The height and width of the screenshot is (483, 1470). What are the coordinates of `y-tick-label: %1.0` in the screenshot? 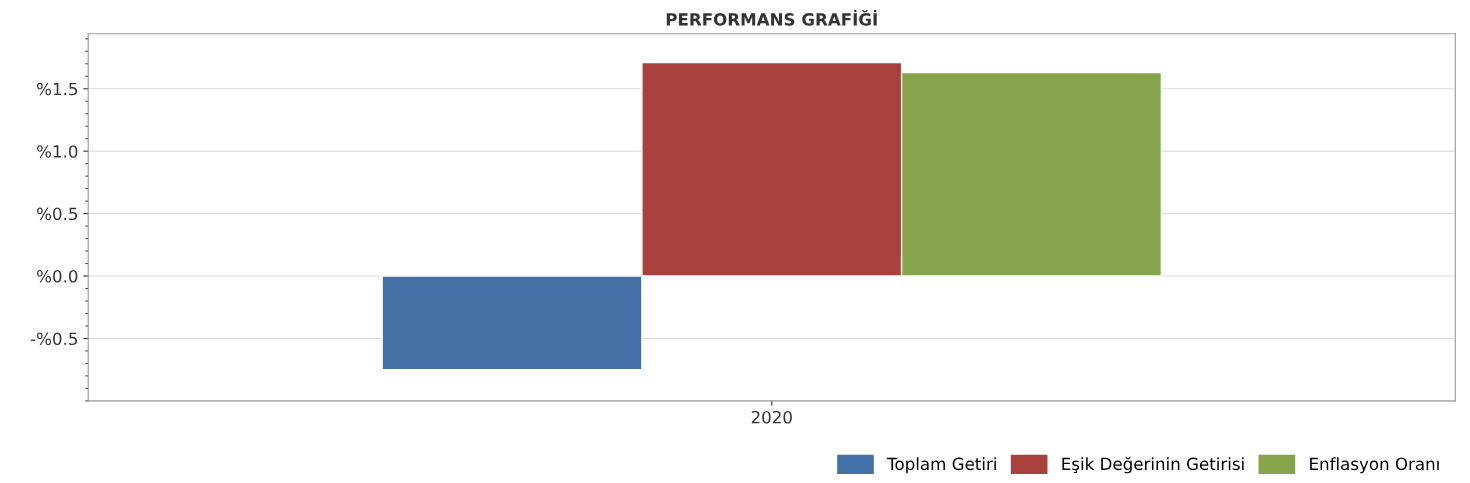 It's located at (57, 151).